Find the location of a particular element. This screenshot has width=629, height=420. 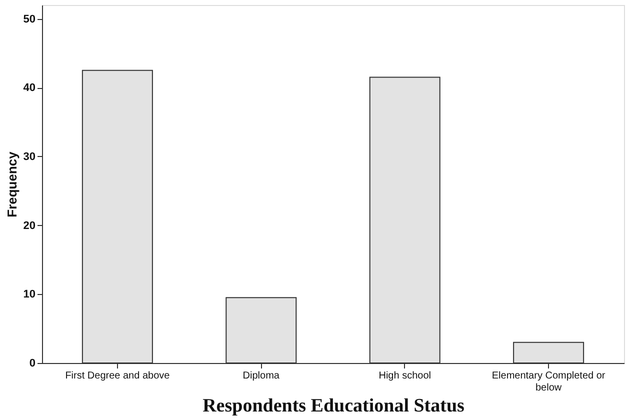

x-tick-label: Elementary Completed or below is located at coordinates (549, 382).